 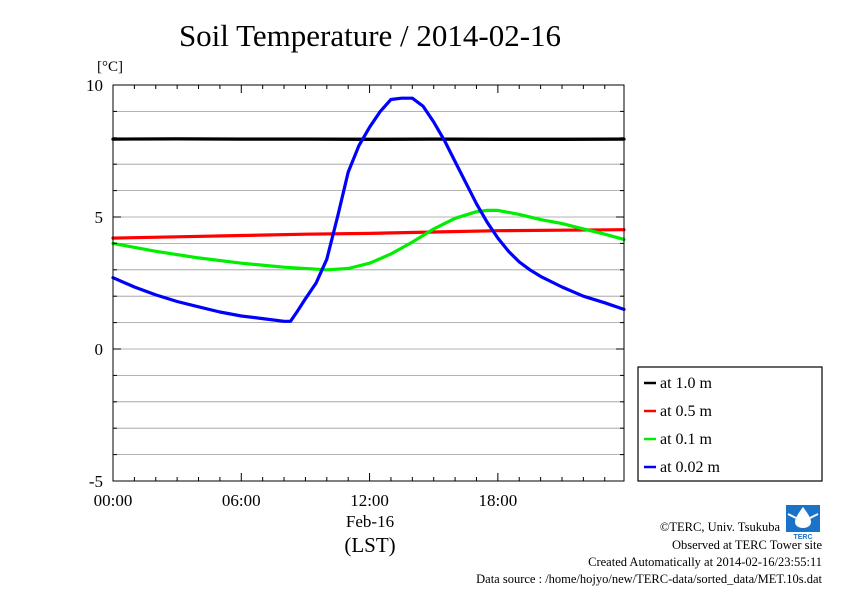 I want to click on legend: at 1.0 m at 0.5 m at 0.1 m at 0.02 m, so click(x=730, y=424).